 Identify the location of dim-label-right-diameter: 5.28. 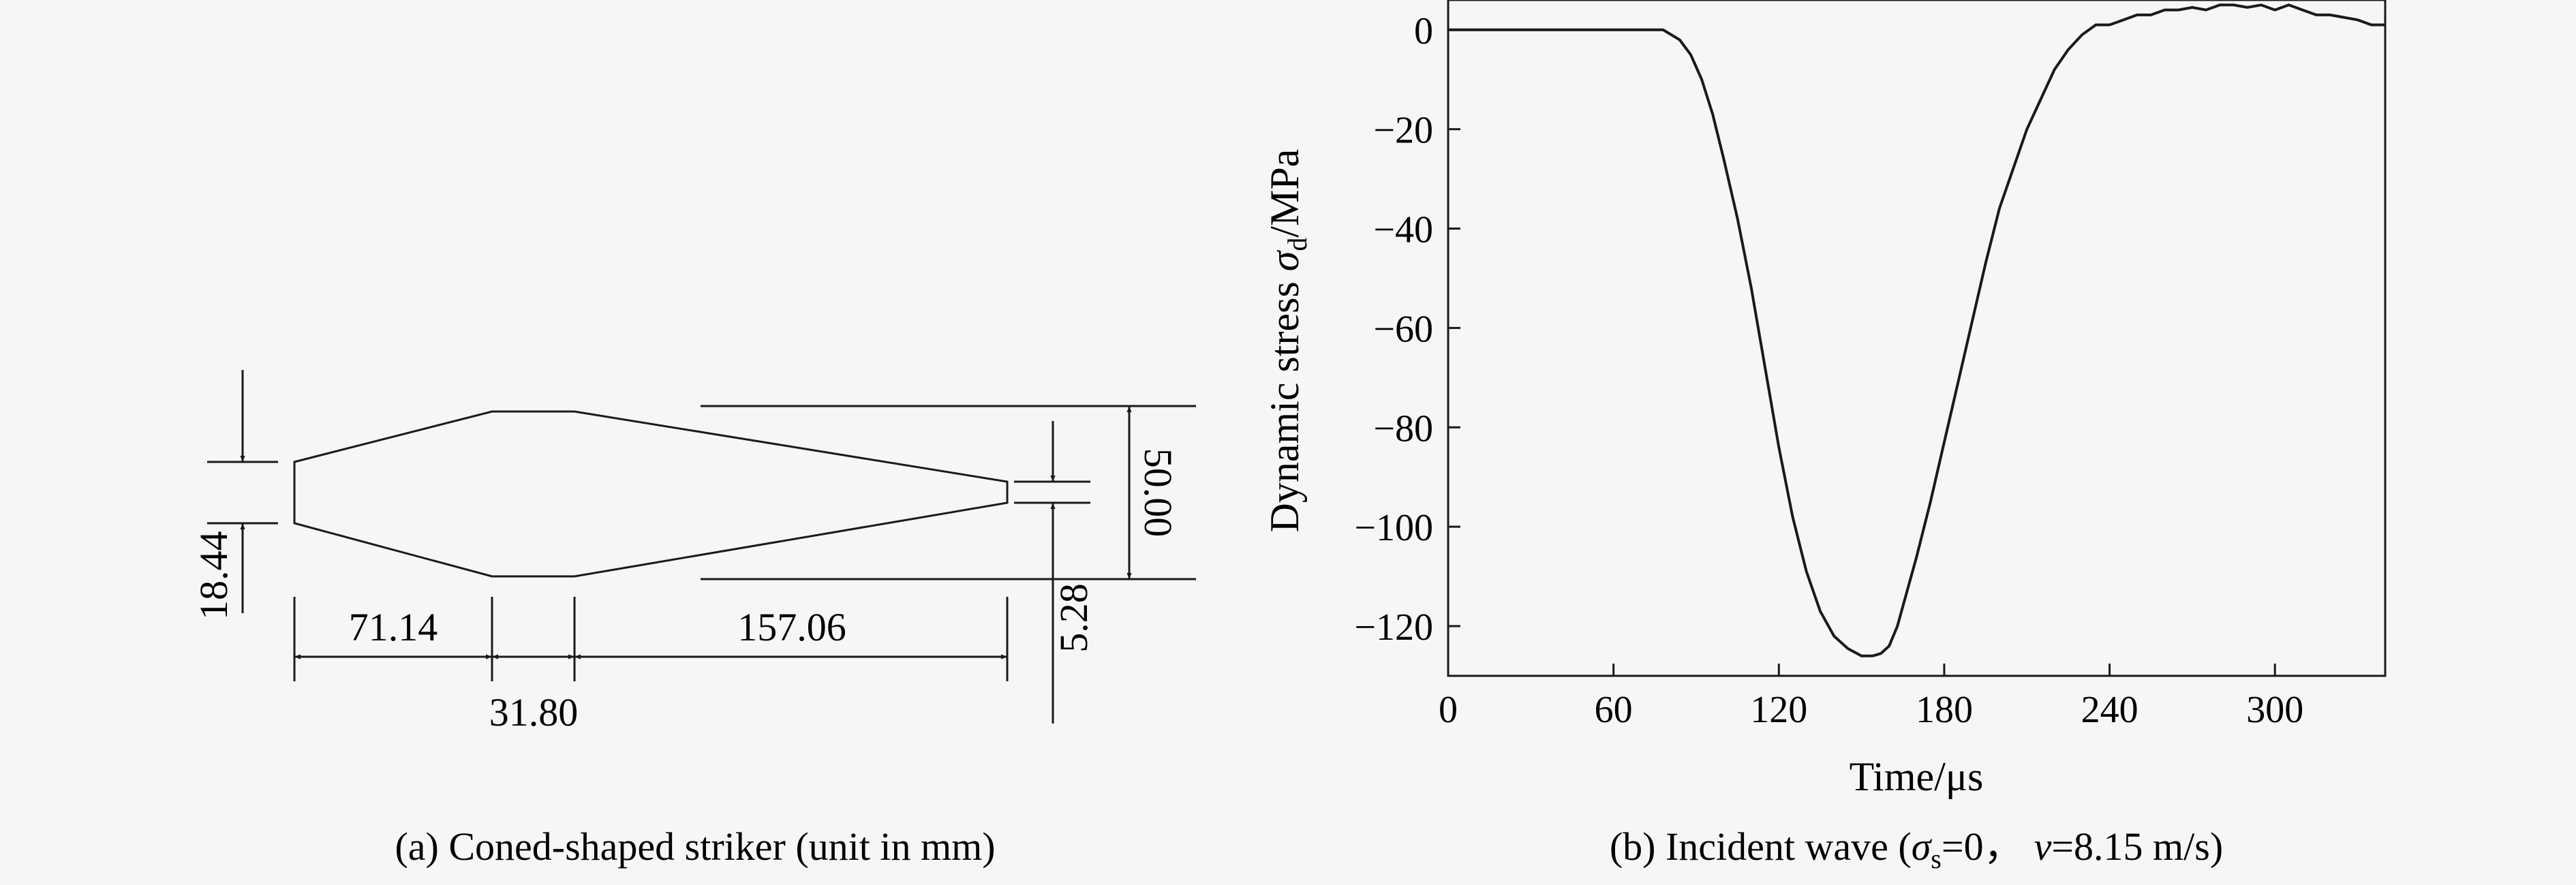
(1074, 618).